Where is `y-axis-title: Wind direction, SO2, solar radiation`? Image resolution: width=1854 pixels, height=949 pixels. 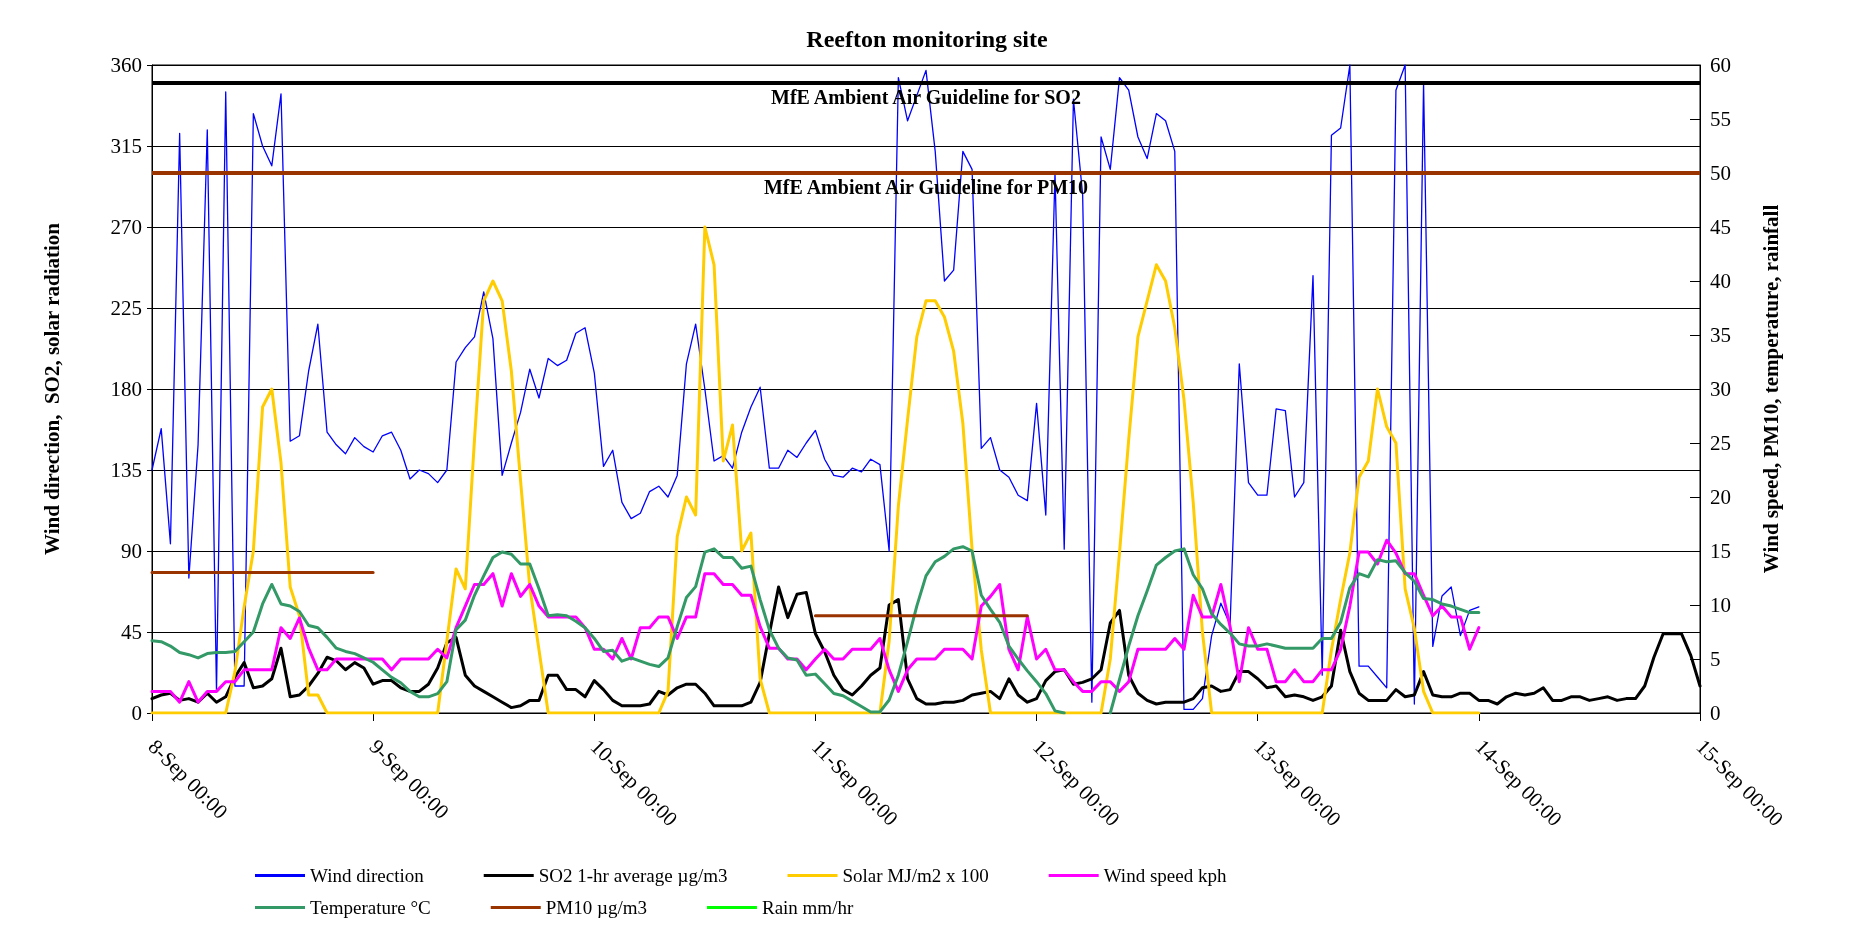 y-axis-title: Wind direction, SO2, solar radiation is located at coordinates (51, 388).